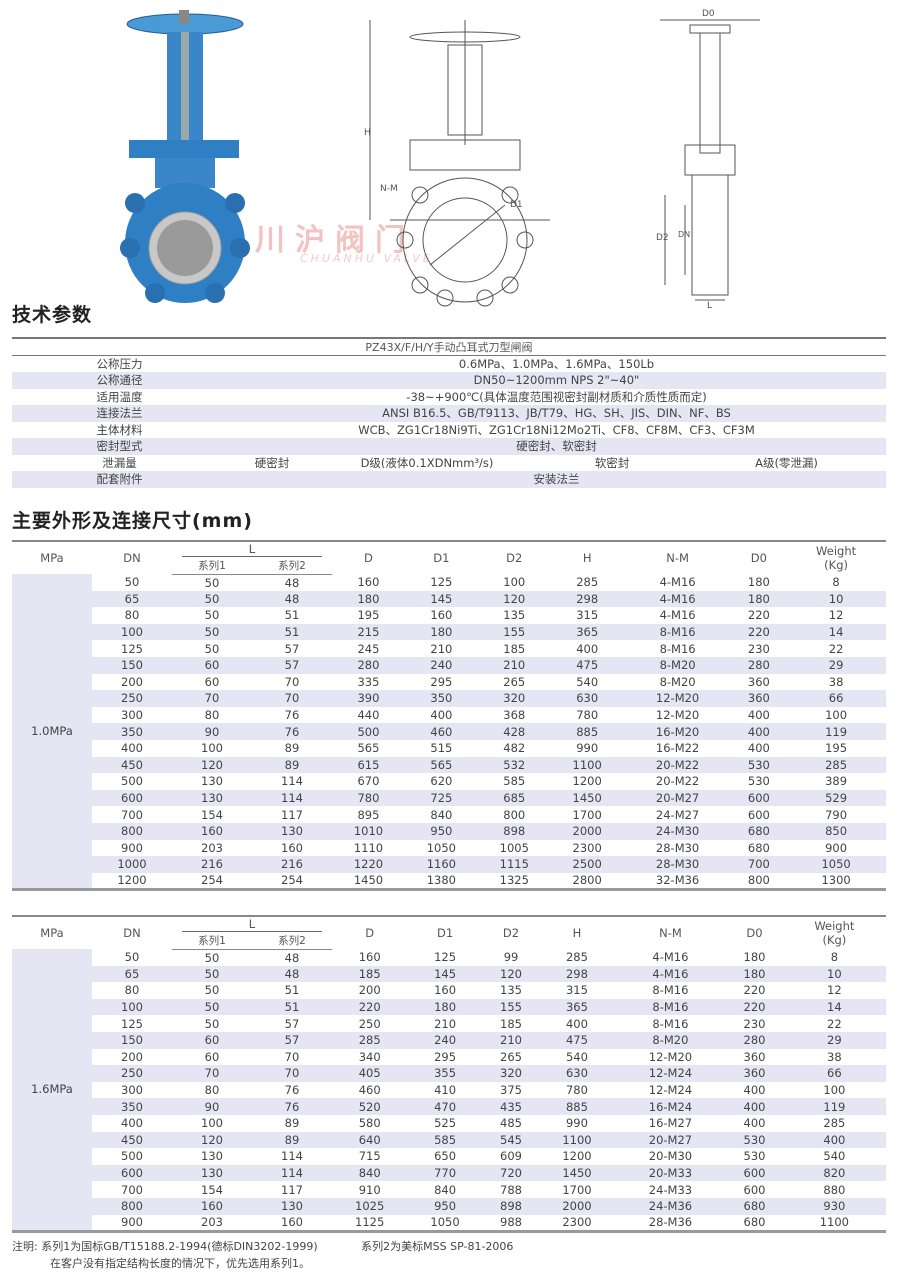  Describe the element at coordinates (587, 698) in the screenshot. I see `cell-h: 630` at that location.